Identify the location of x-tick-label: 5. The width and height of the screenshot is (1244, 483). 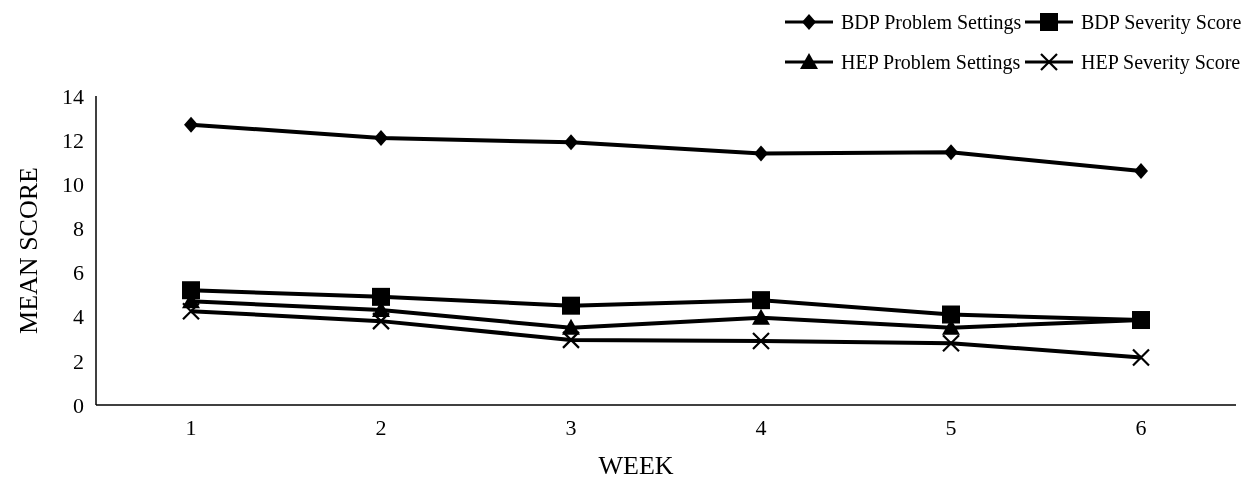
(951, 427).